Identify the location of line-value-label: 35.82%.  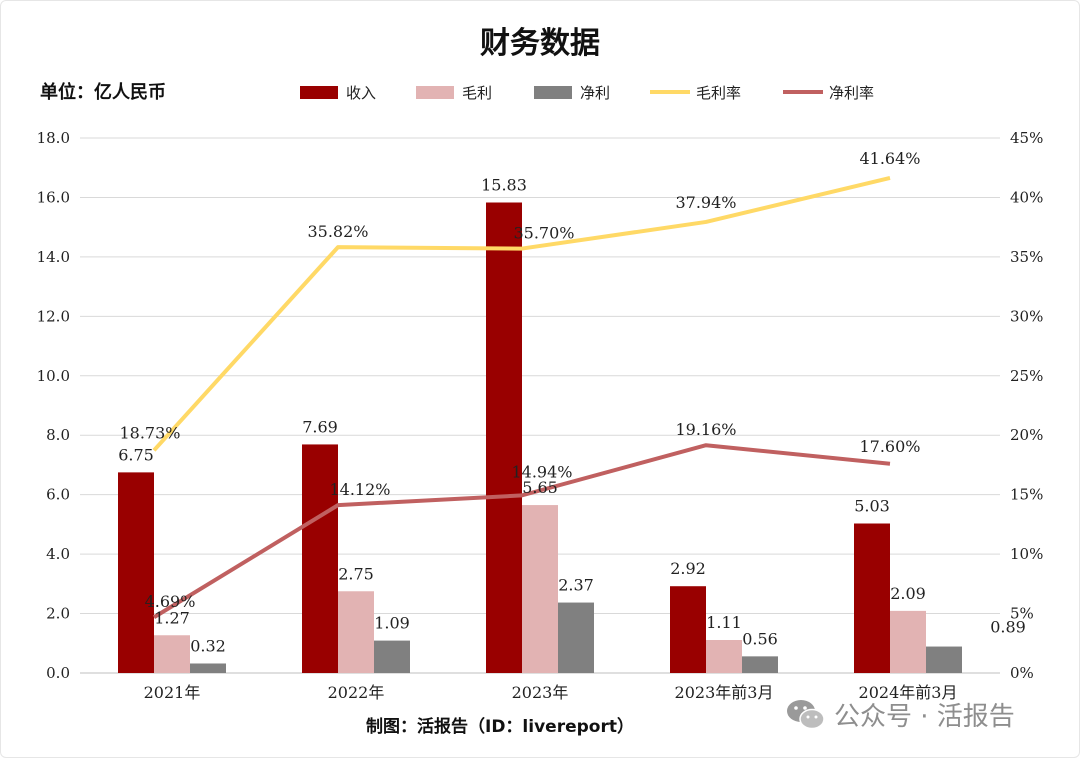
(337, 231).